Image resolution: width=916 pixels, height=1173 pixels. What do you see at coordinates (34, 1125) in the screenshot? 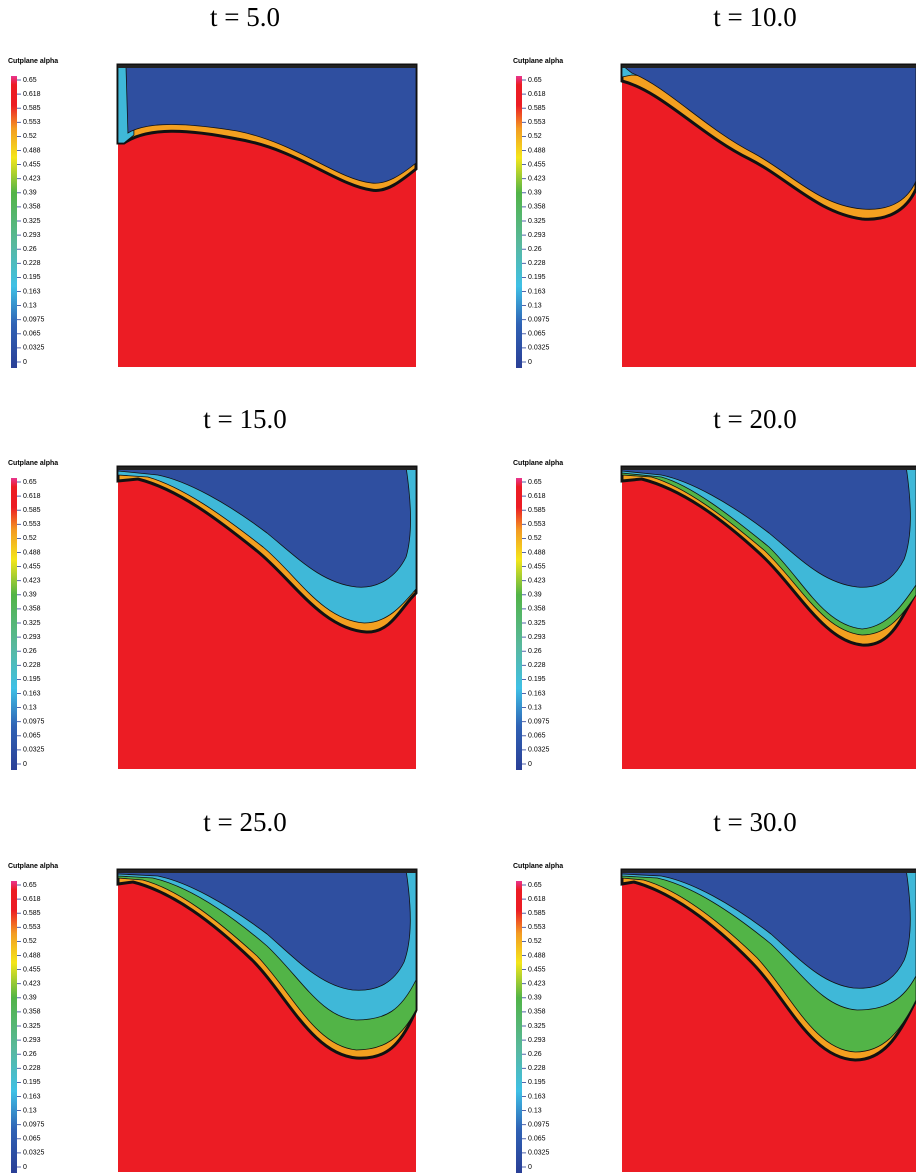
I see `colorbar-tick-label: 0.0975` at bounding box center [34, 1125].